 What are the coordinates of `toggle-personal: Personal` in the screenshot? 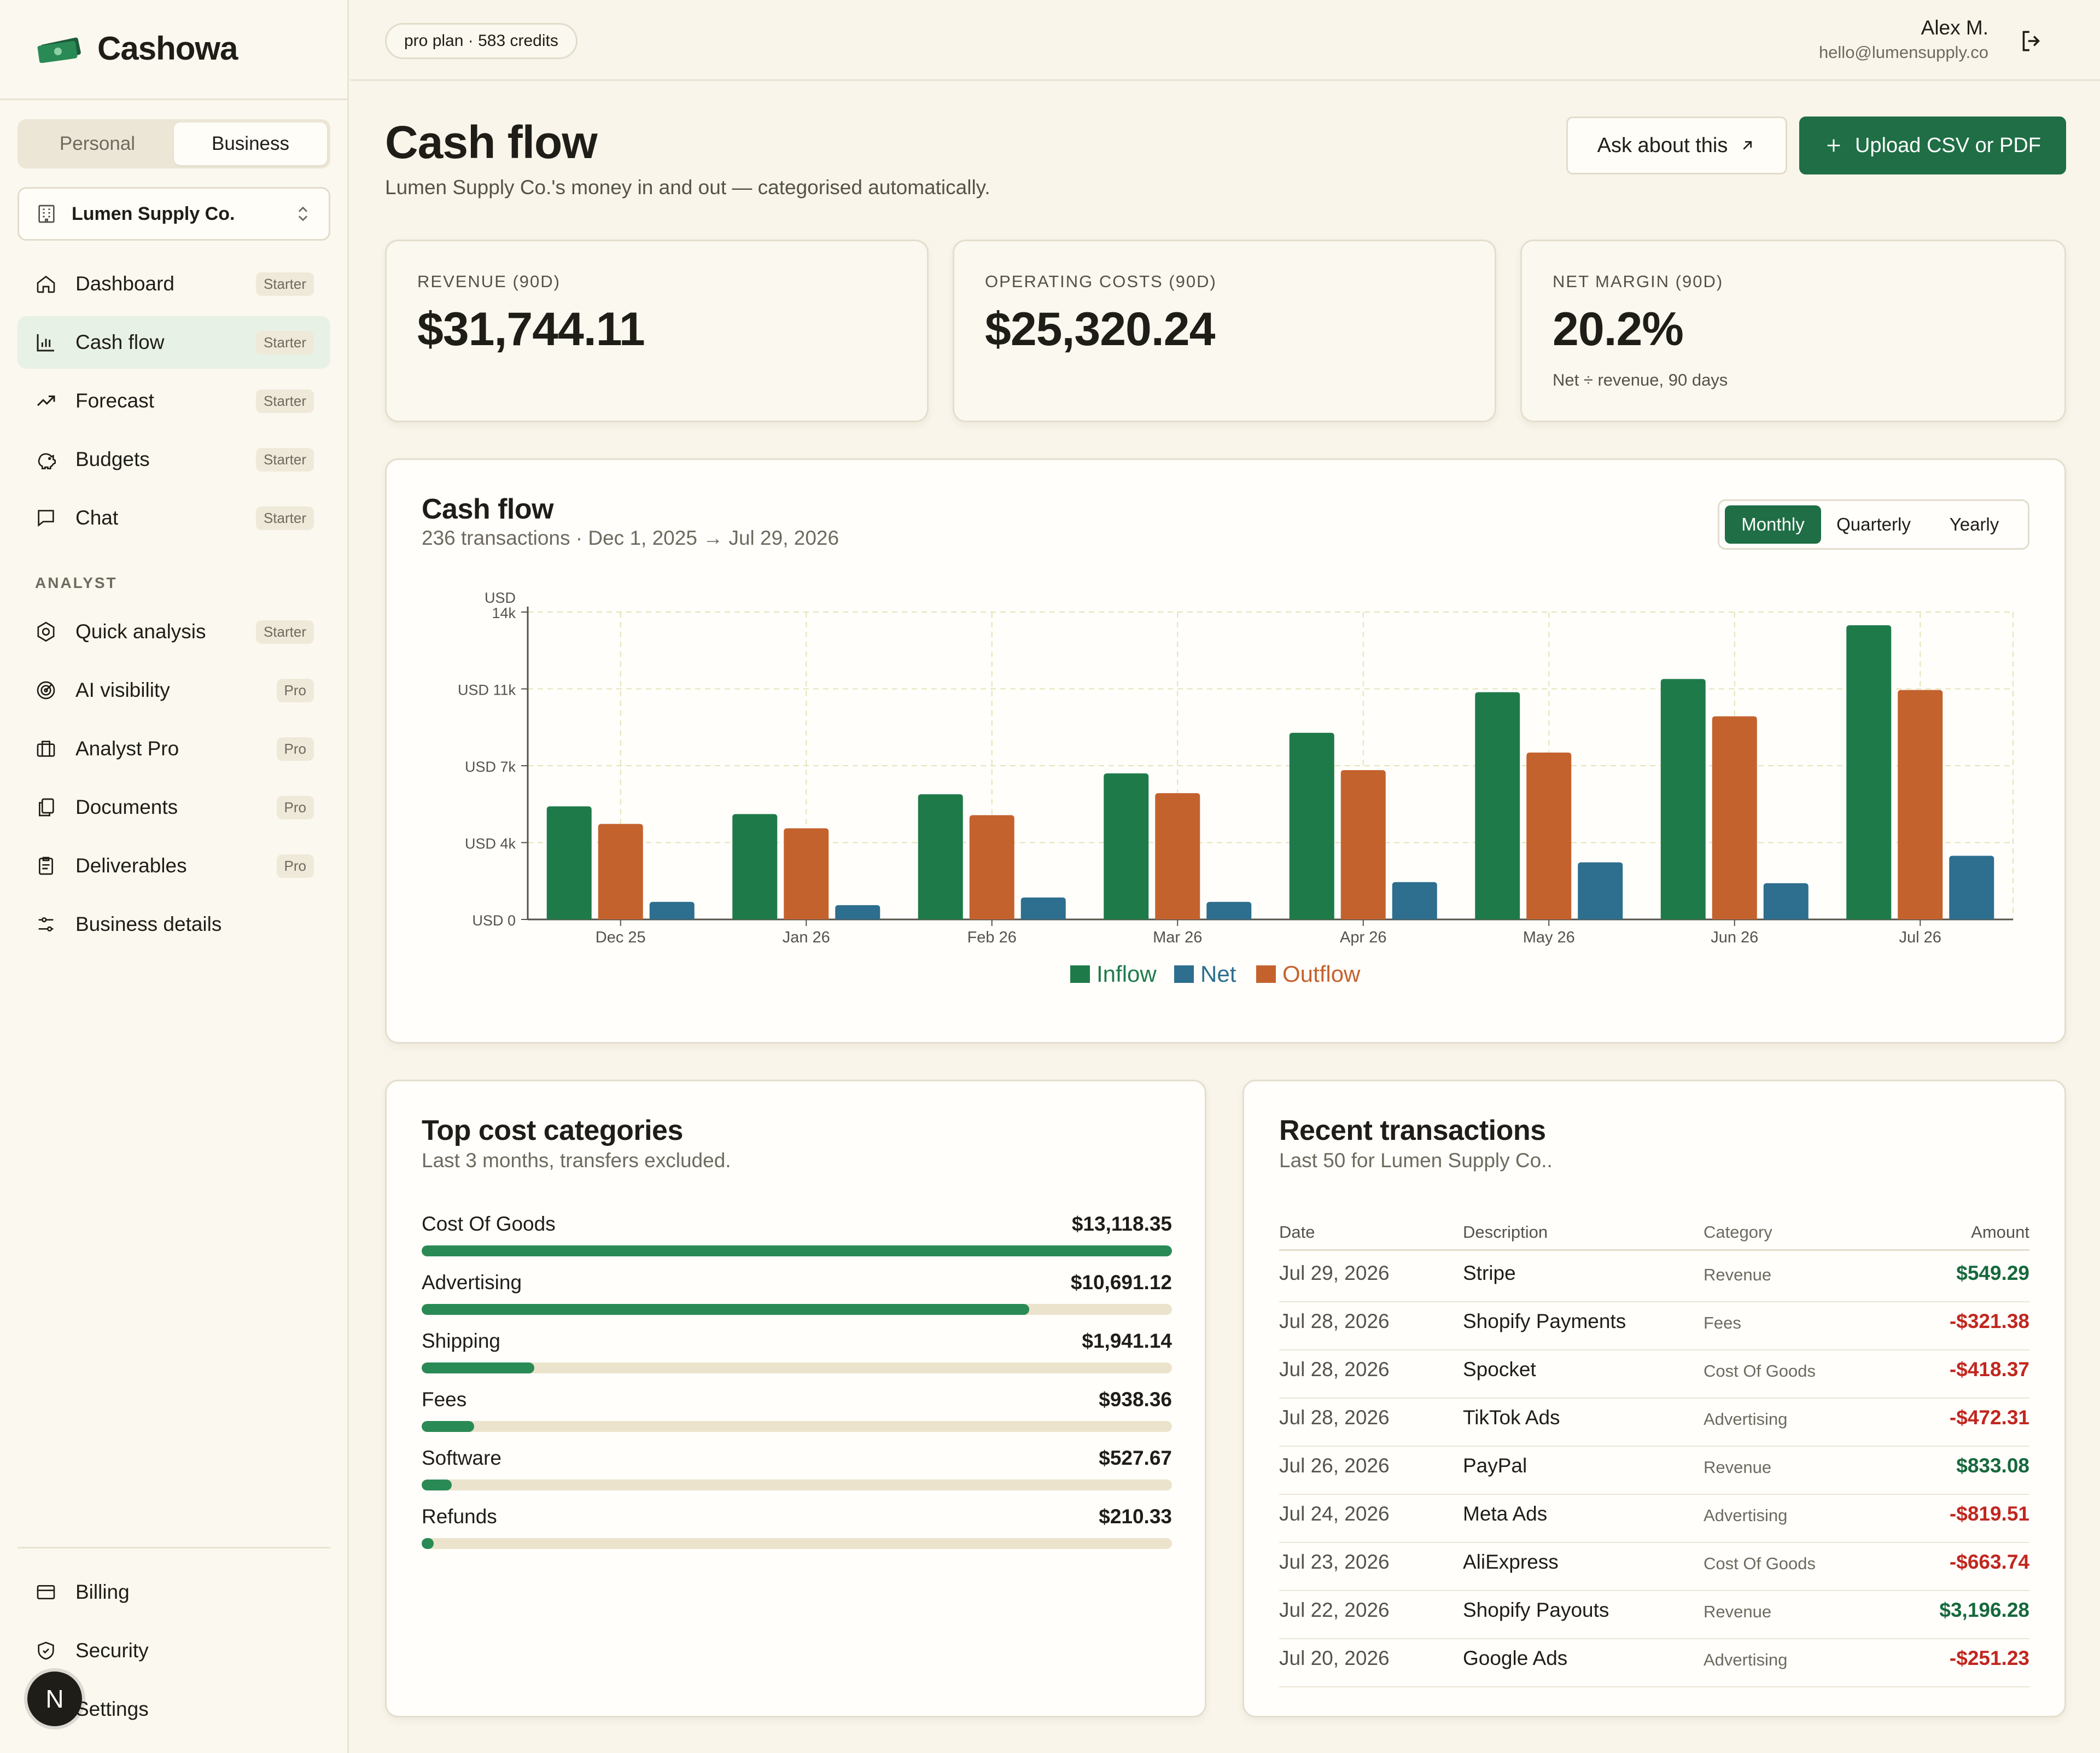 It's located at (97, 143).